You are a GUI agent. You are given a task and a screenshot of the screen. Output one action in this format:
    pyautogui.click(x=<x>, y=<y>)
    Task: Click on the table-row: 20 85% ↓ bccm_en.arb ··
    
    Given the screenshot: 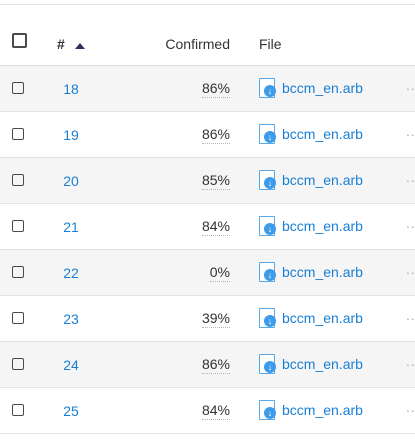 What is the action you would take?
    pyautogui.click(x=207, y=181)
    